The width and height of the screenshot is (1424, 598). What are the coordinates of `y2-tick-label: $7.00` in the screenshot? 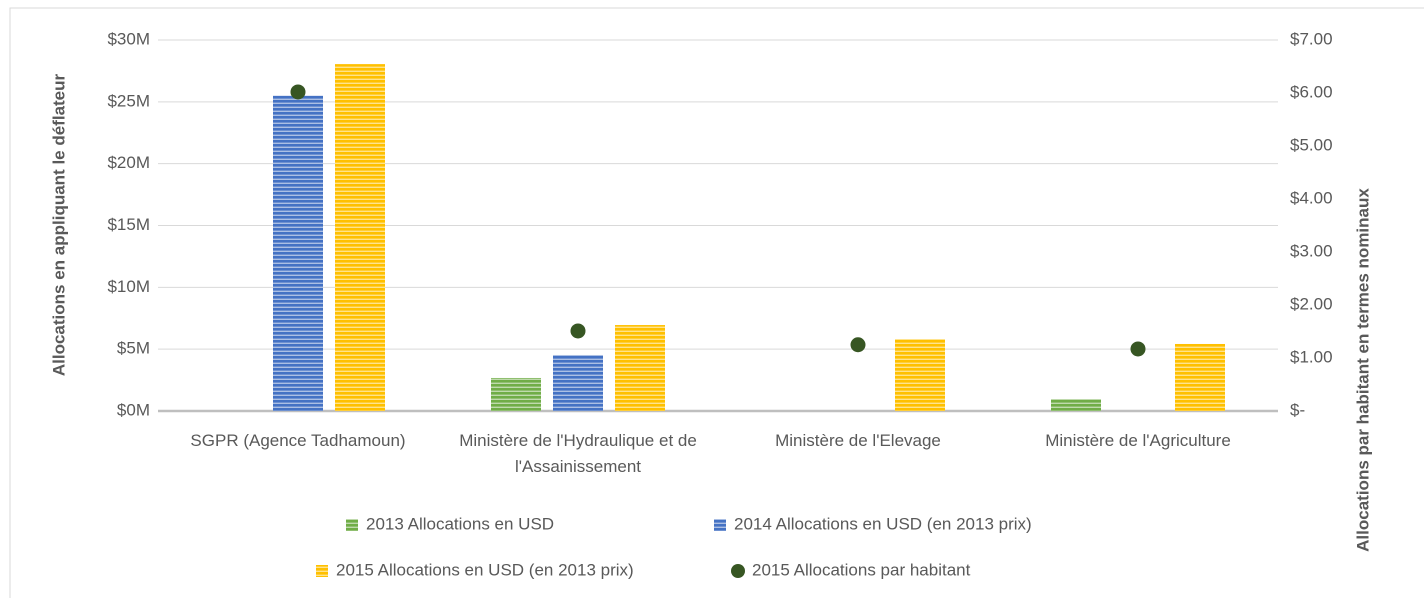 It's located at (1311, 38).